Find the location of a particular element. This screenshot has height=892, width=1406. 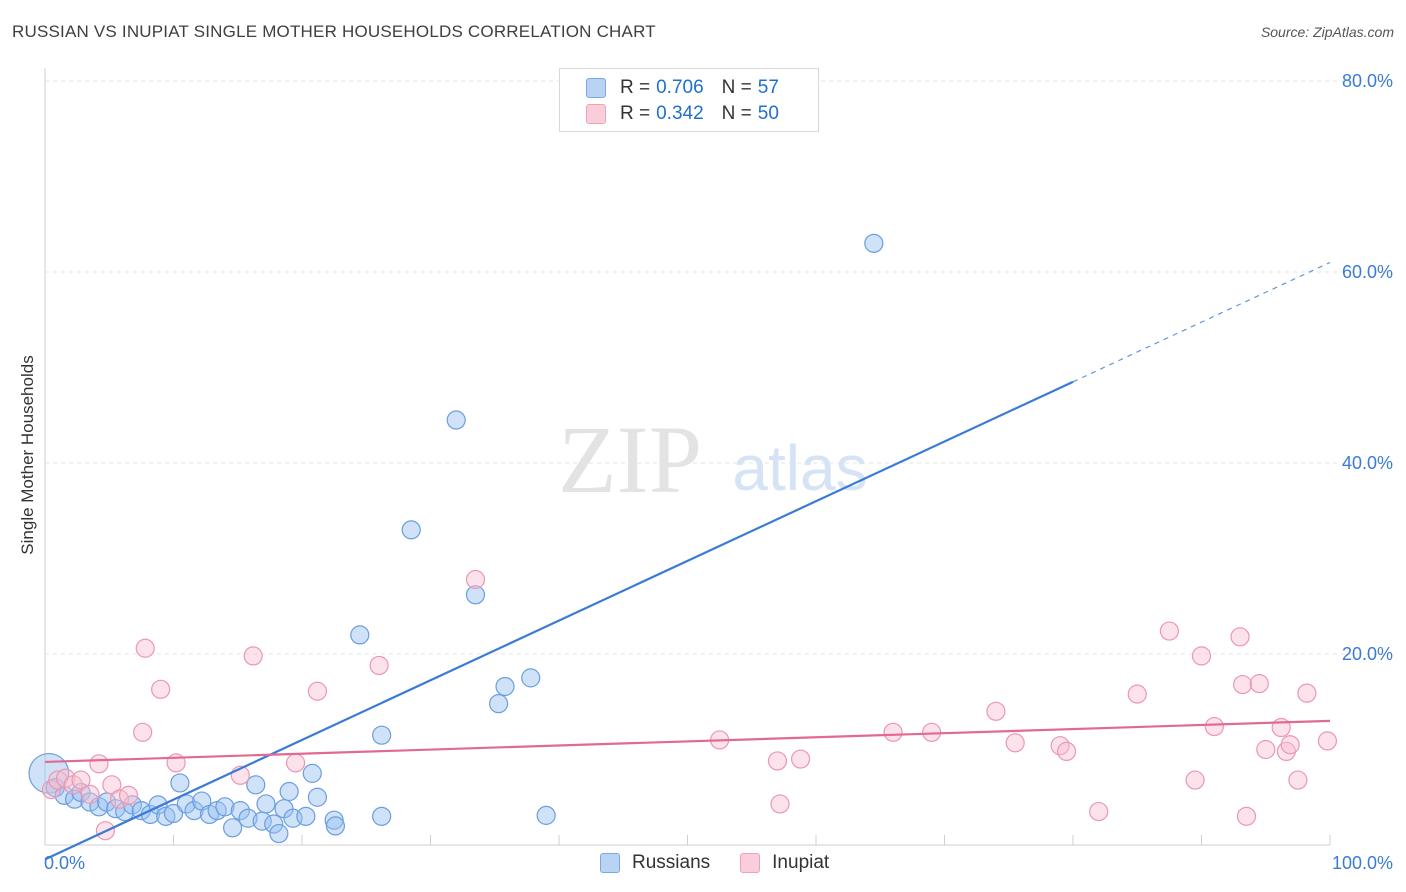

legend-r-value: 0.706 is located at coordinates (680, 87).